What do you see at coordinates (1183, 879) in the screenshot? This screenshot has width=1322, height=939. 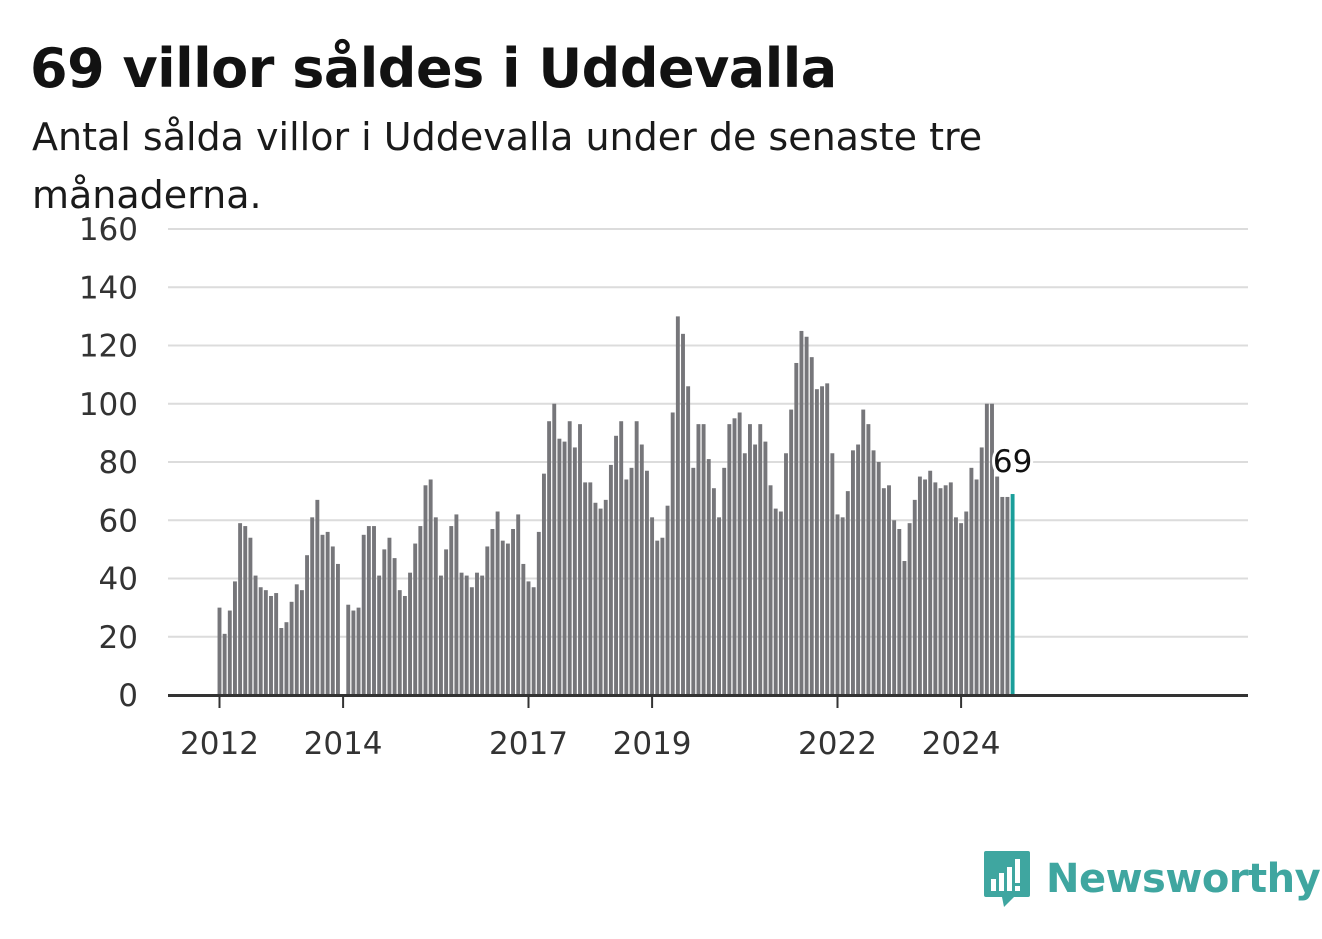 I see `brand-name: Newsworthy` at bounding box center [1183, 879].